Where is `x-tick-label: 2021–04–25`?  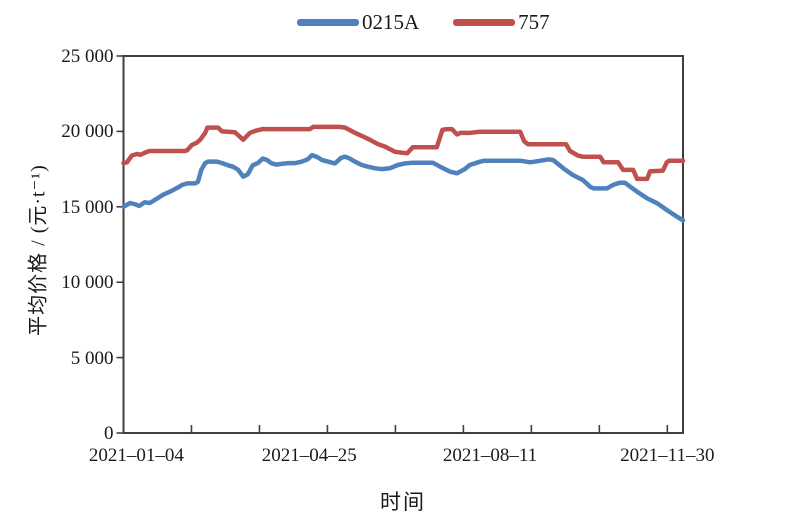
x-tick-label: 2021–04–25 is located at coordinates (309, 455).